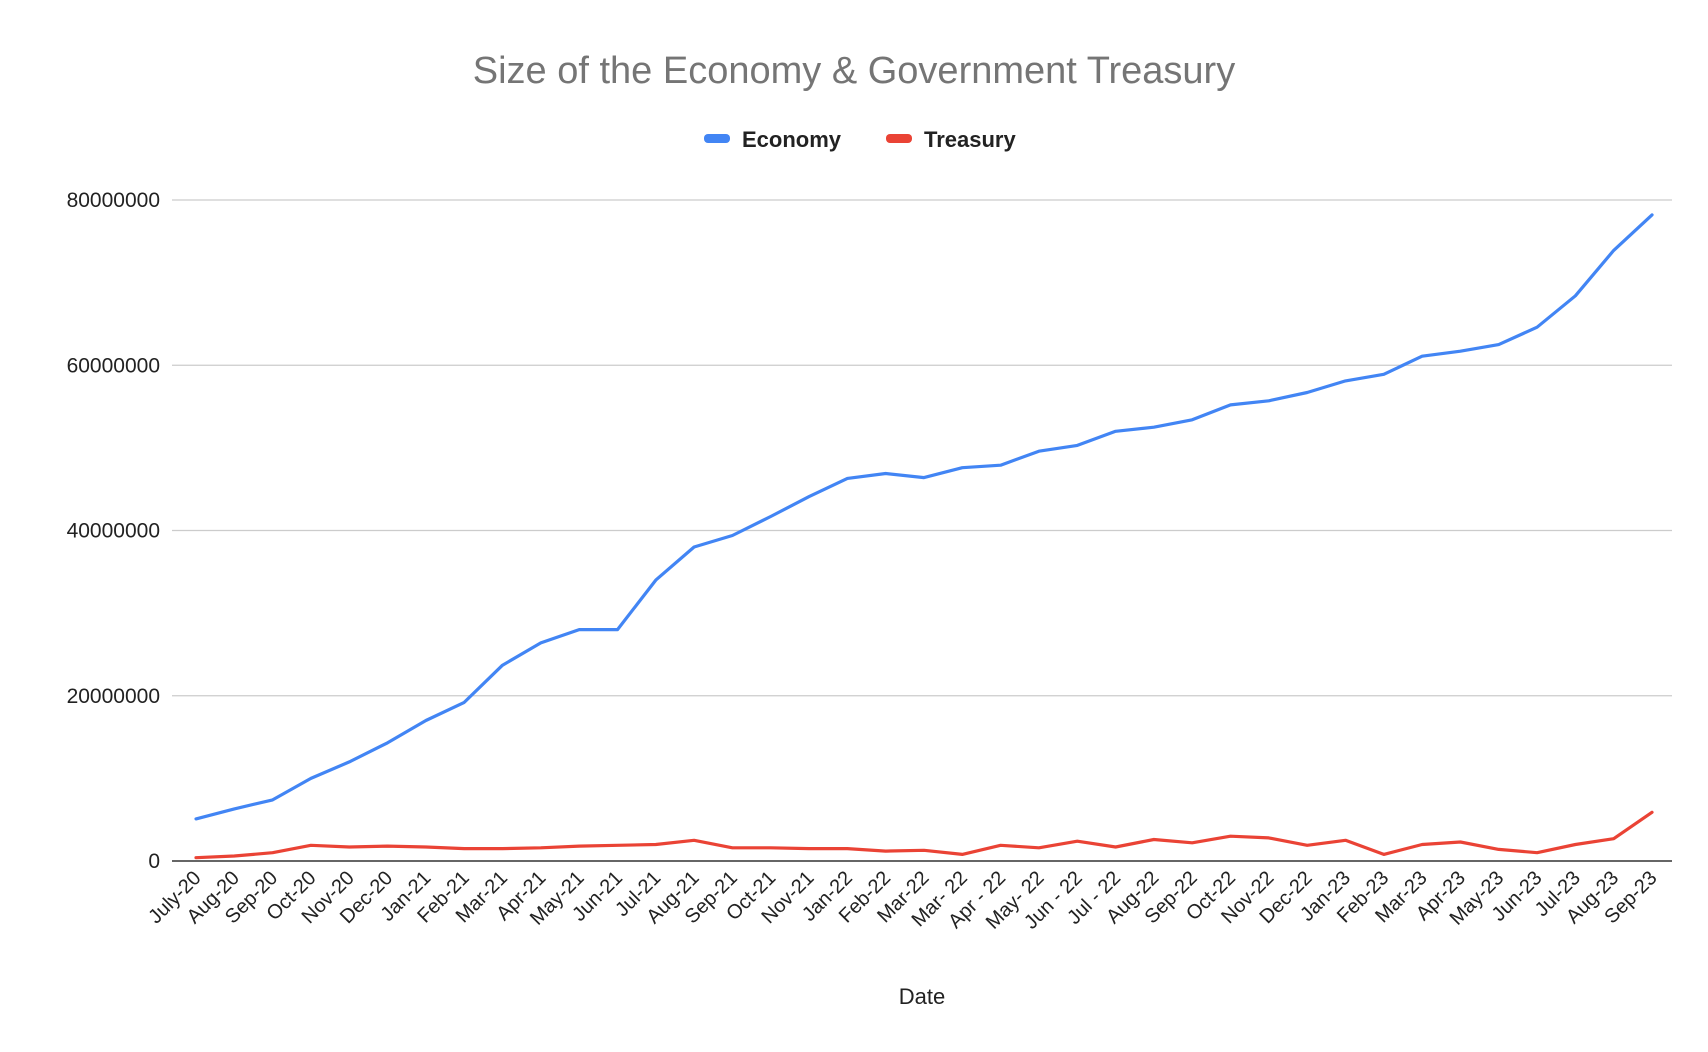 Image resolution: width=1708 pixels, height=1052 pixels. What do you see at coordinates (717, 138) in the screenshot?
I see `legend-swatch-economy` at bounding box center [717, 138].